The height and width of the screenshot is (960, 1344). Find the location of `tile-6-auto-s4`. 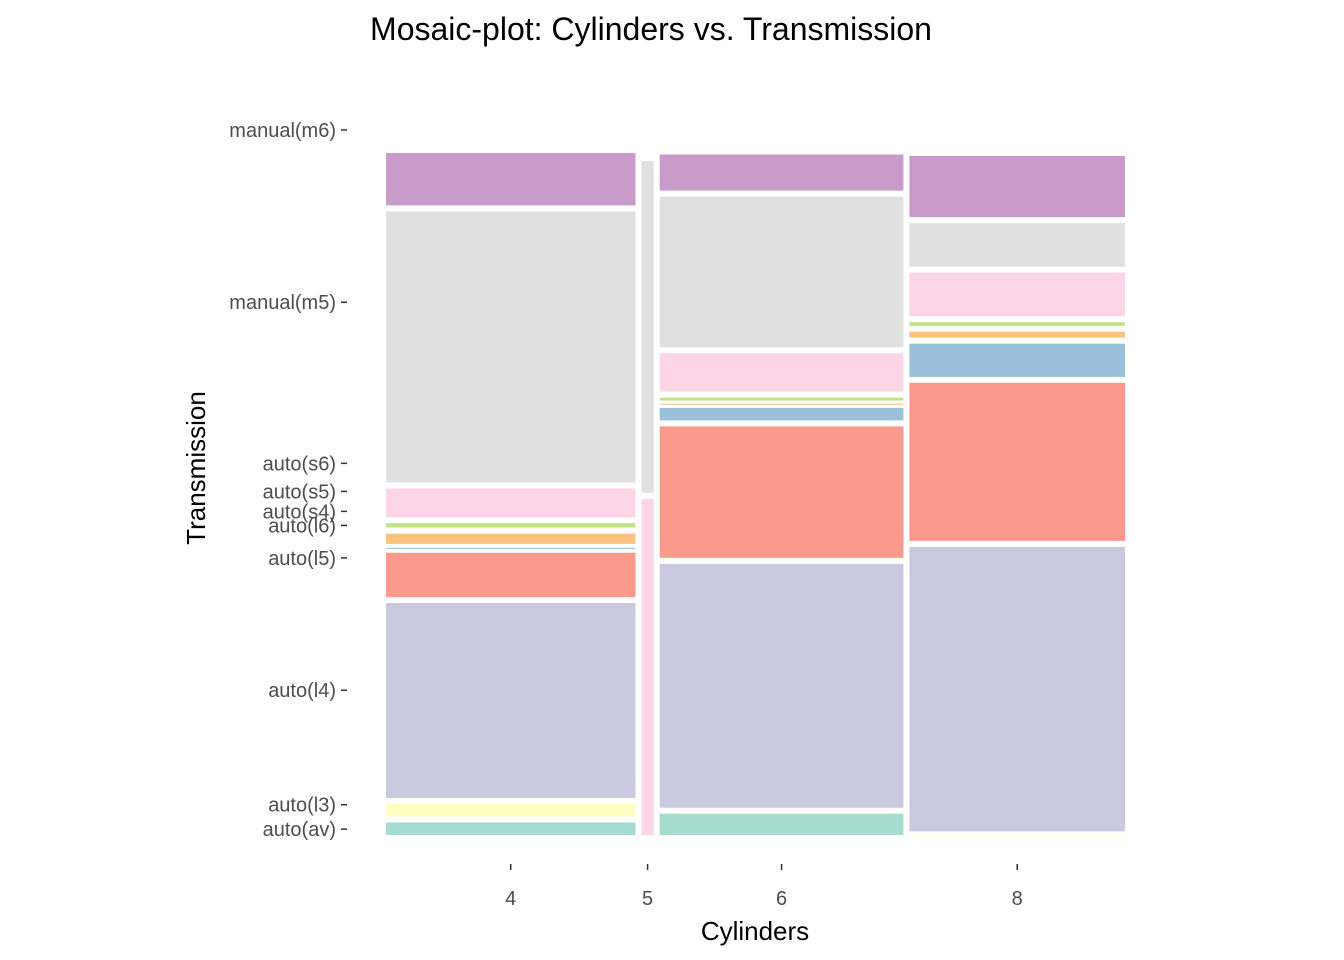

tile-6-auto-s4 is located at coordinates (781, 404).